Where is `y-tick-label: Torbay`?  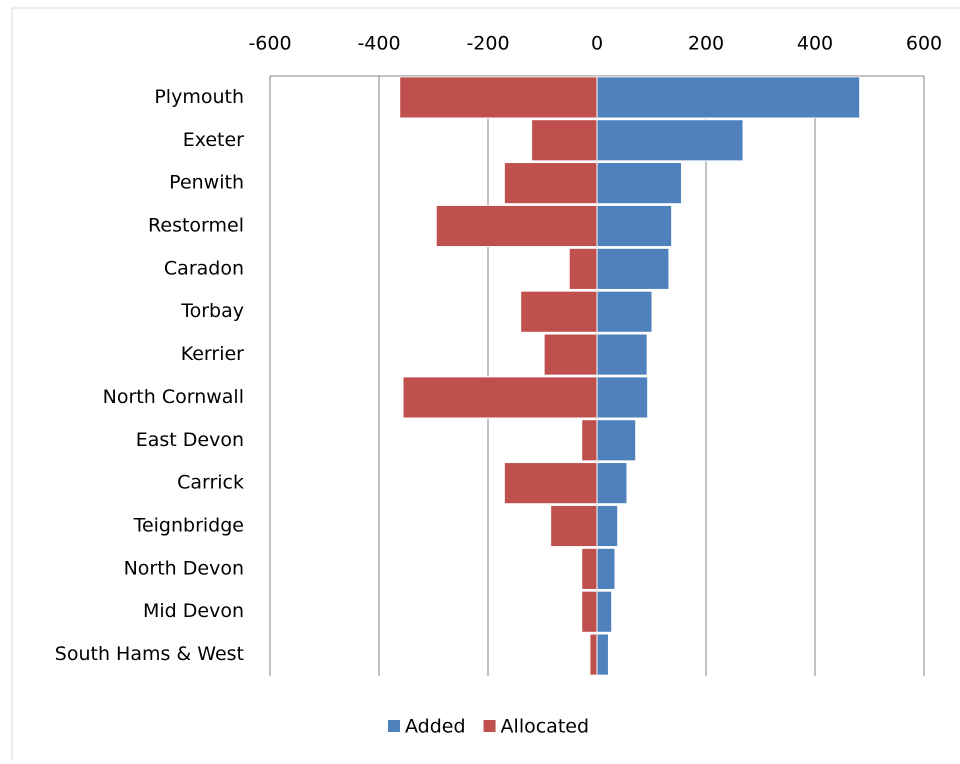 y-tick-label: Torbay is located at coordinates (212, 311).